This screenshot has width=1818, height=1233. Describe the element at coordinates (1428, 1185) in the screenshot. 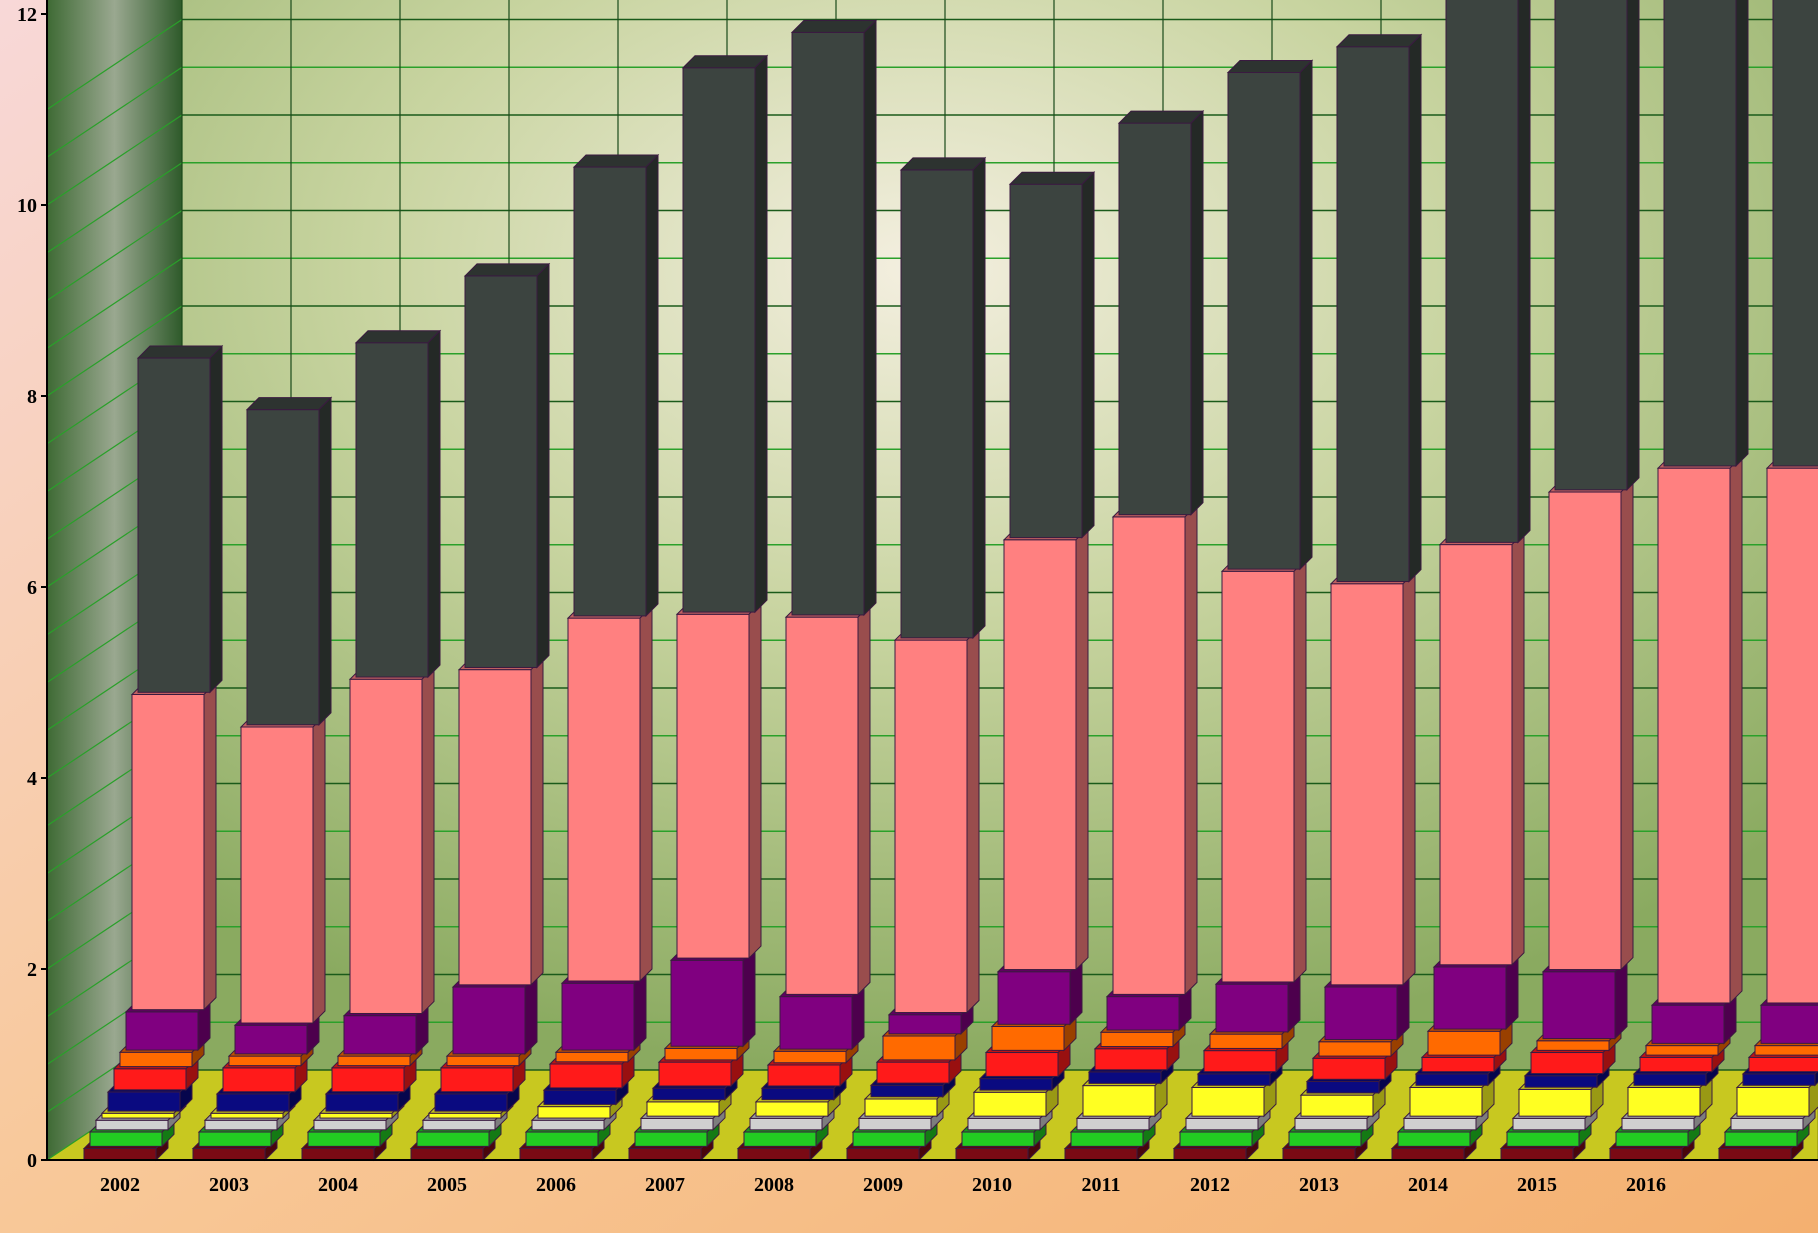

I see `x-tick-label: 2014` at that location.